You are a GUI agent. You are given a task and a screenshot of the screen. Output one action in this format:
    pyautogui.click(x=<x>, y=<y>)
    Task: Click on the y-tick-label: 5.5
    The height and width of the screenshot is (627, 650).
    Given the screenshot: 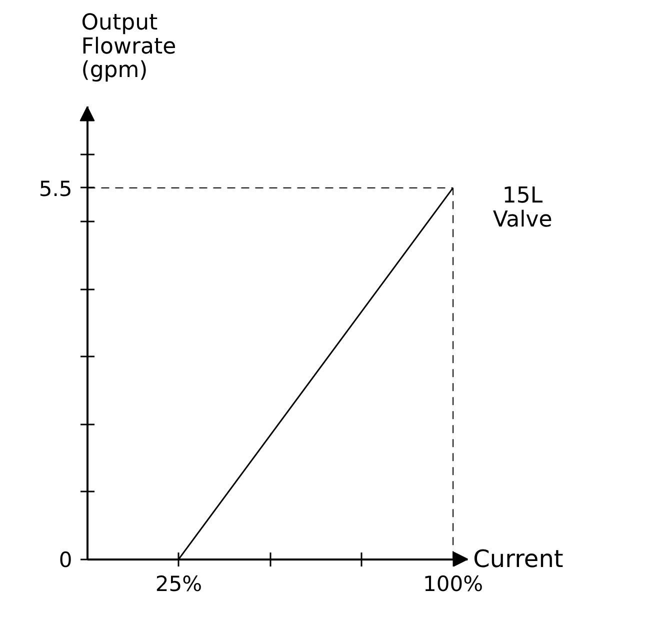 What is the action you would take?
    pyautogui.click(x=55, y=188)
    